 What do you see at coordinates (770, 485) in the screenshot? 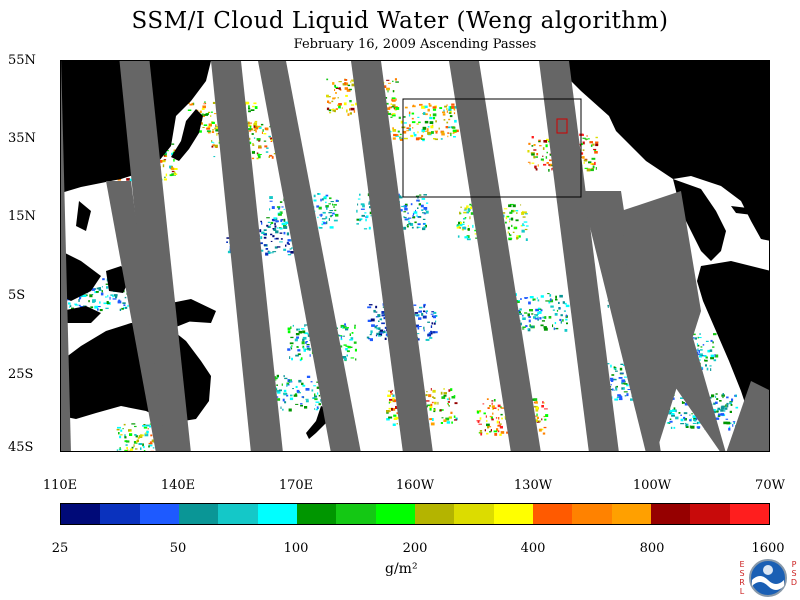
I see `x-label-70w: 70W` at bounding box center [770, 485].